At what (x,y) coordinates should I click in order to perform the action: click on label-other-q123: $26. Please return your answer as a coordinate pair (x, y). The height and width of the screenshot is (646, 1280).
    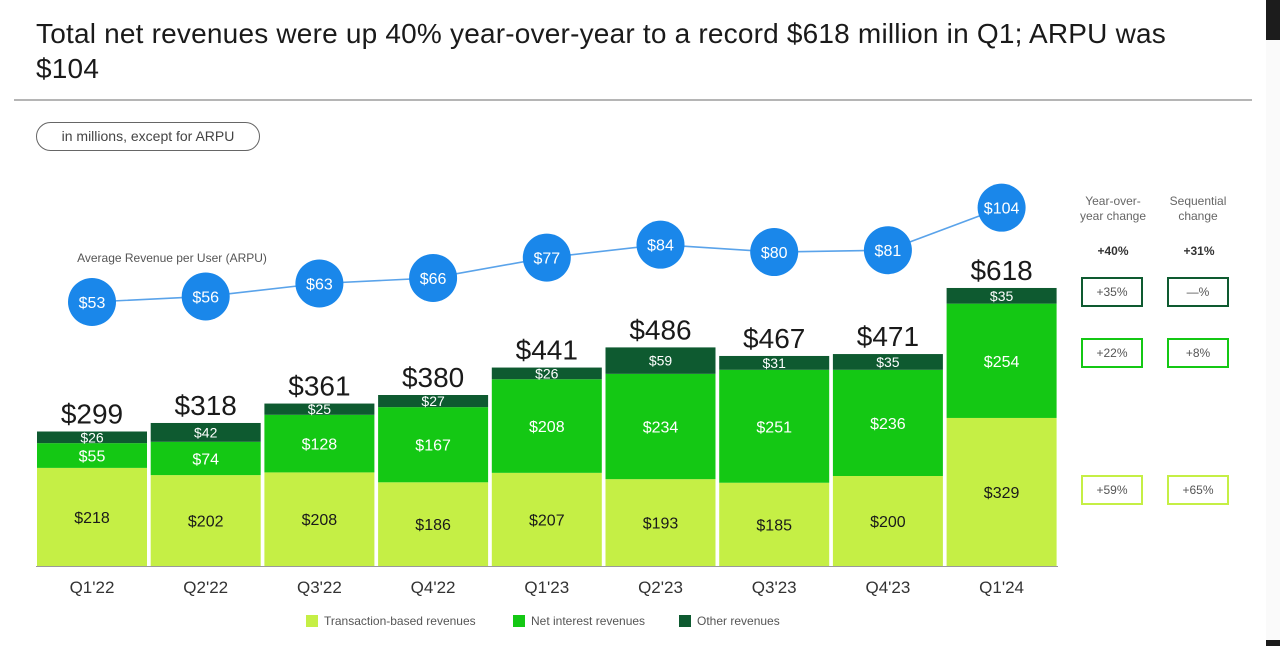
    Looking at the image, I should click on (547, 373).